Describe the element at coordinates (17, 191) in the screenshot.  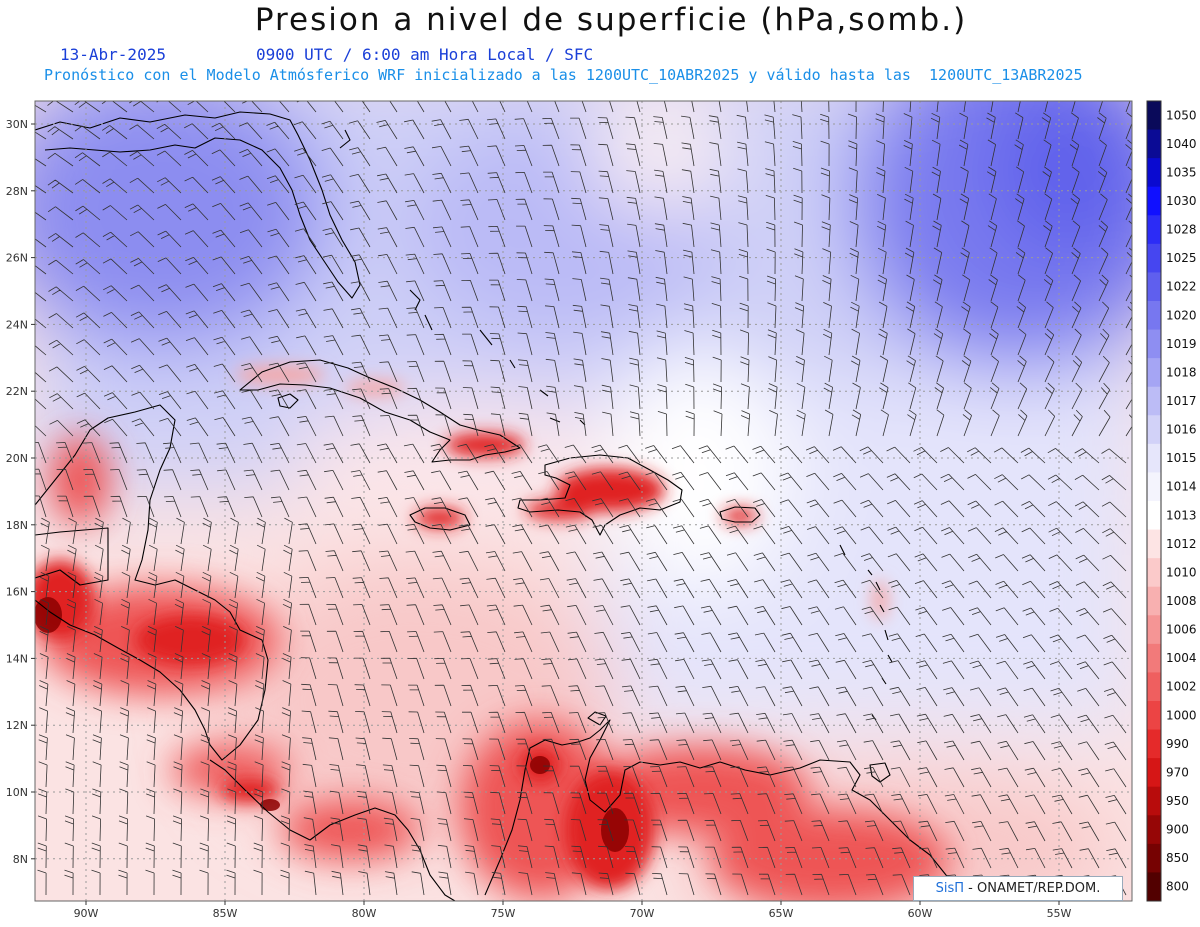
I see `lat-label: 28N` at that location.